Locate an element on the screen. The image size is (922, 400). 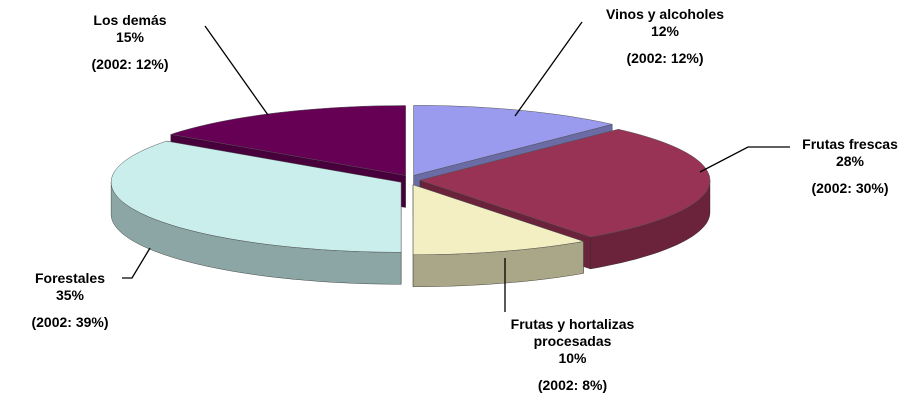
slice-label: Frutas frescas 28% (2002: 30%) is located at coordinates (848, 166).